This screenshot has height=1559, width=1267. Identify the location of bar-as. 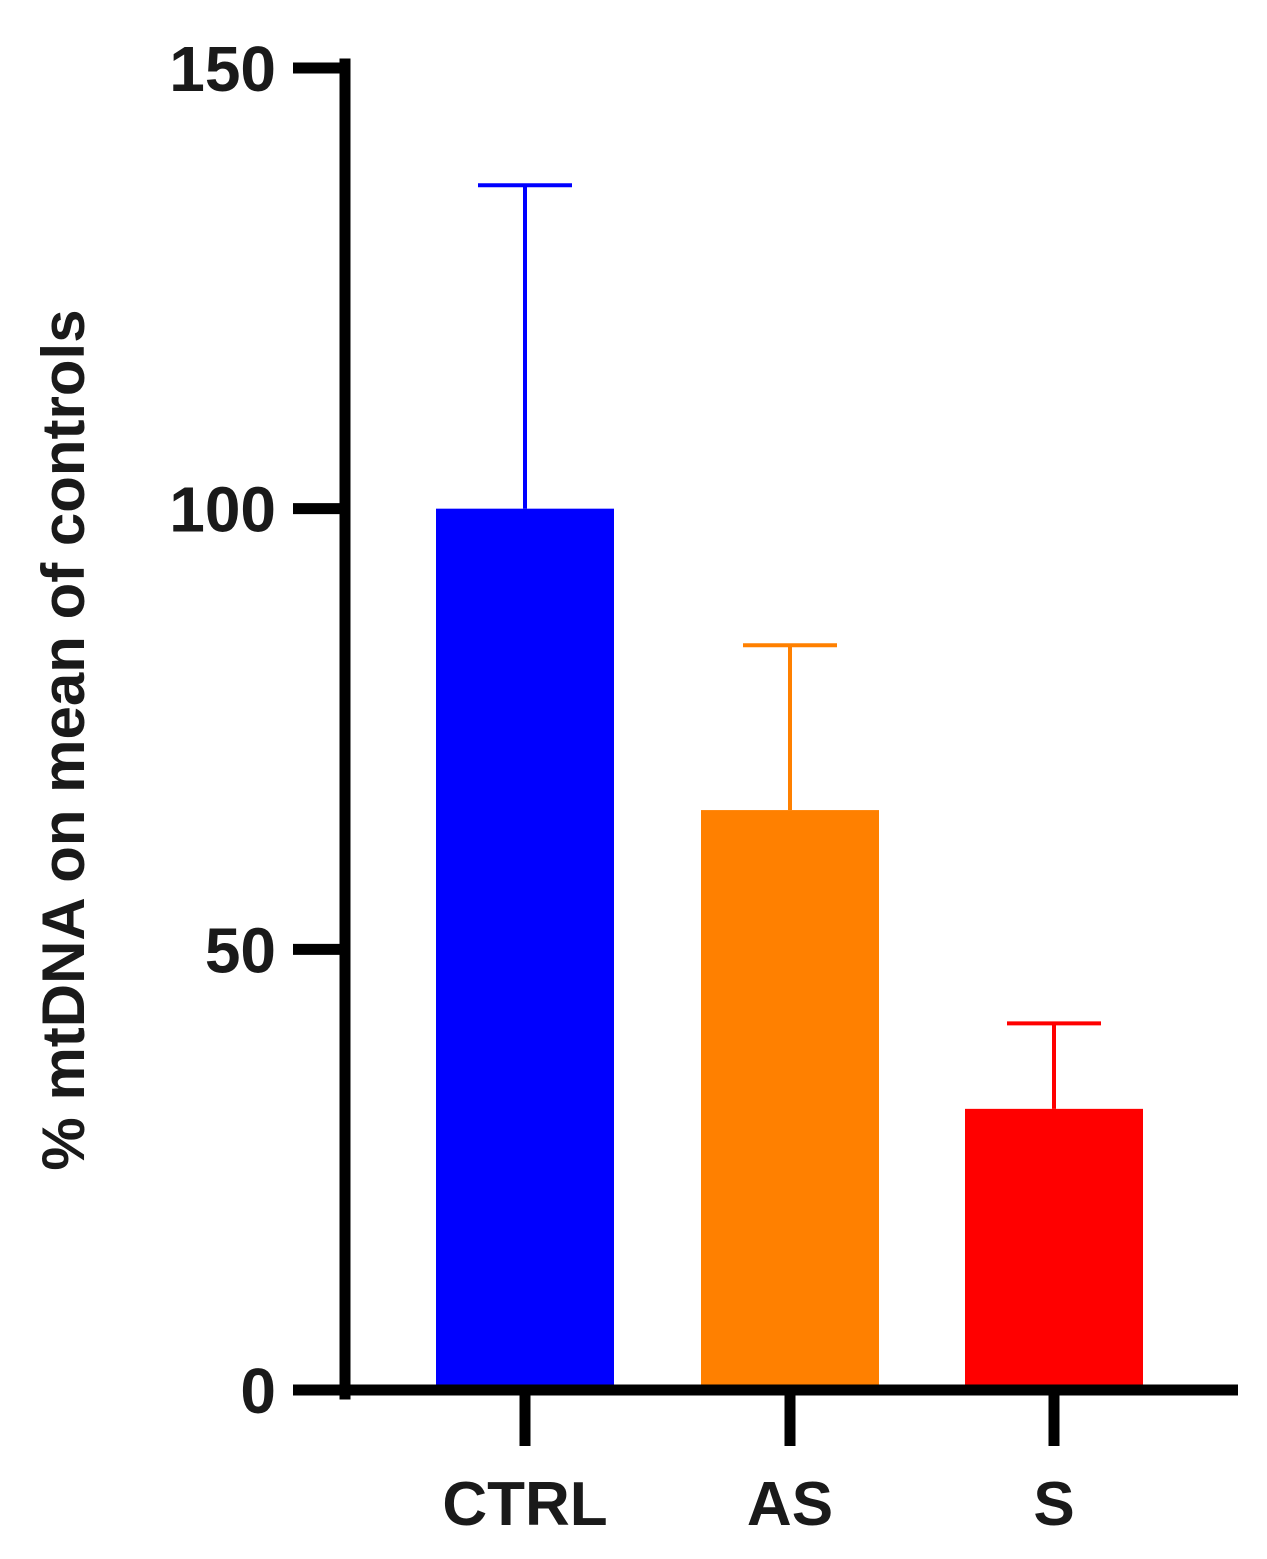
(790, 1100).